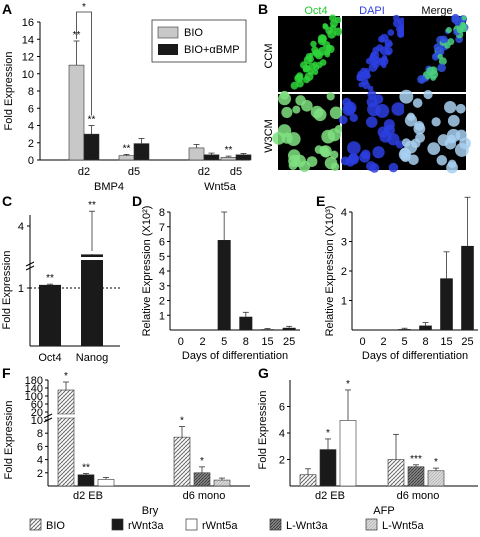 Image resolution: width=480 pixels, height=537 pixels. What do you see at coordinates (204, 496) in the screenshot?
I see `group-label: d6 mono` at bounding box center [204, 496].